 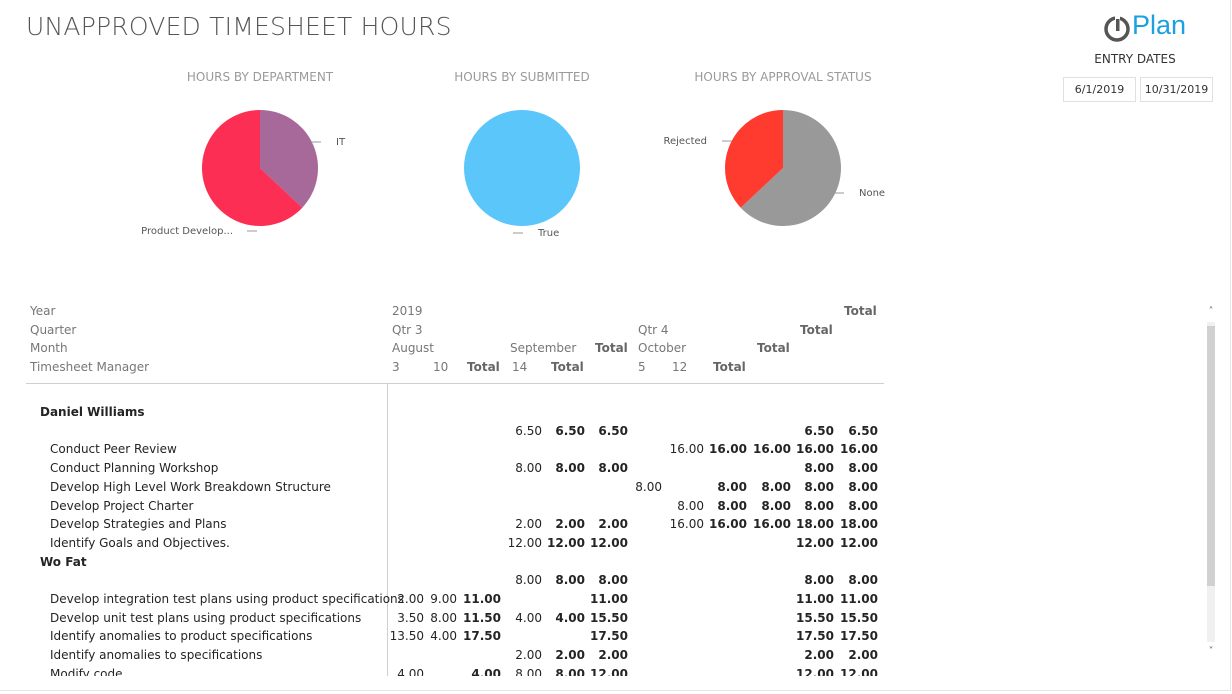 I want to click on approval-pie-chart: None Rejected, so click(x=782, y=175).